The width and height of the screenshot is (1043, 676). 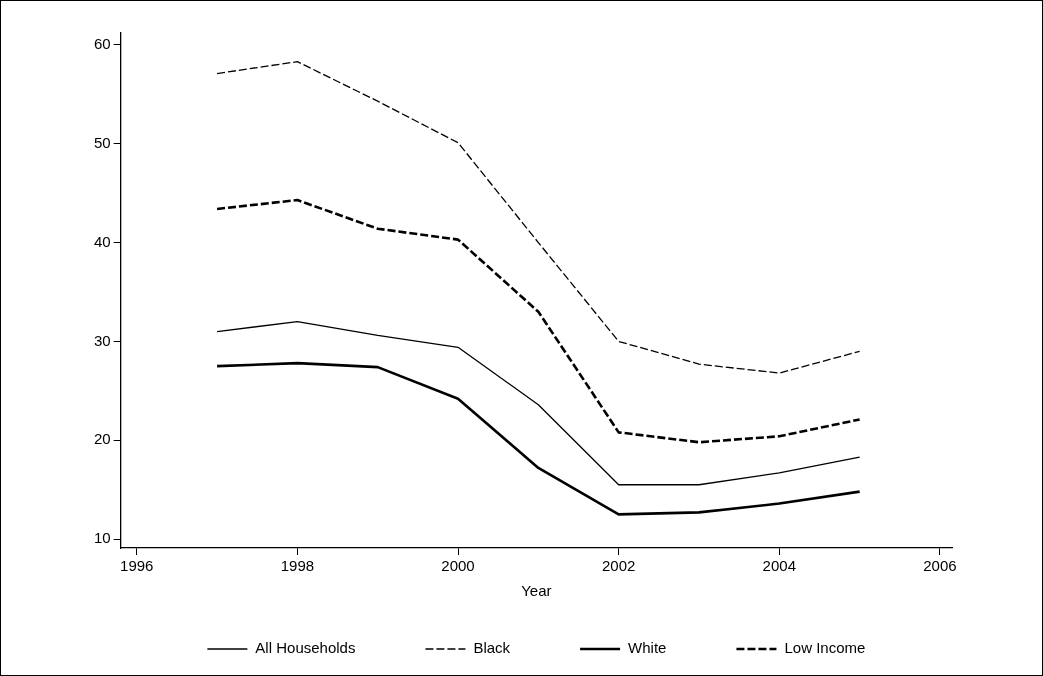 I want to click on x-tick-label: 2004, so click(x=779, y=566).